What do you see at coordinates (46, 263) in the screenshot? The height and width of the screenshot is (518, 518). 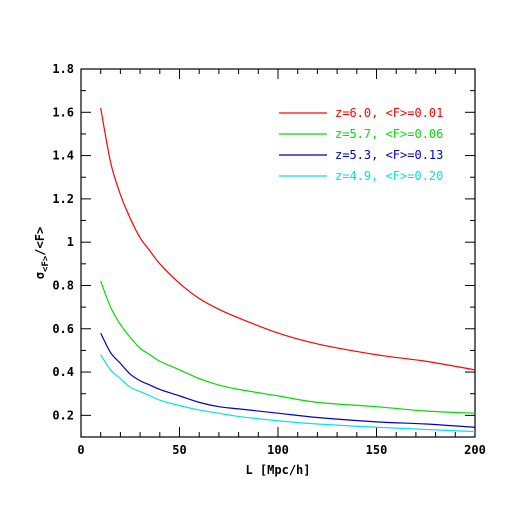 I see `y-axis-title-subscript: <F>` at bounding box center [46, 263].